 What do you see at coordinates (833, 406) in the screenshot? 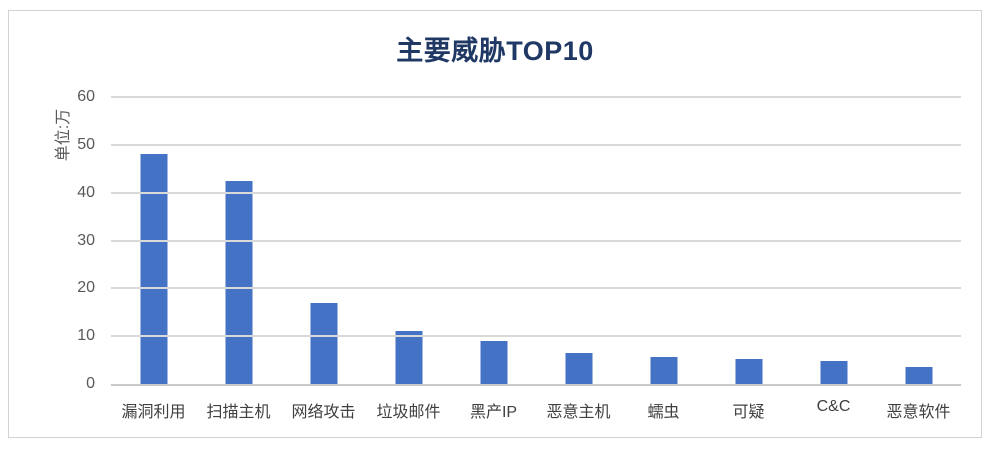
I see `x-category-label: C&C` at bounding box center [833, 406].